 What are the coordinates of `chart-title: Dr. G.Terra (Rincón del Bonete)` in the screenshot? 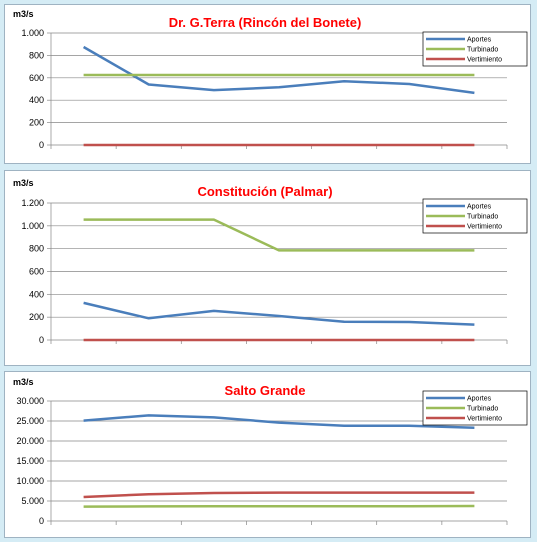 It's located at (265, 22).